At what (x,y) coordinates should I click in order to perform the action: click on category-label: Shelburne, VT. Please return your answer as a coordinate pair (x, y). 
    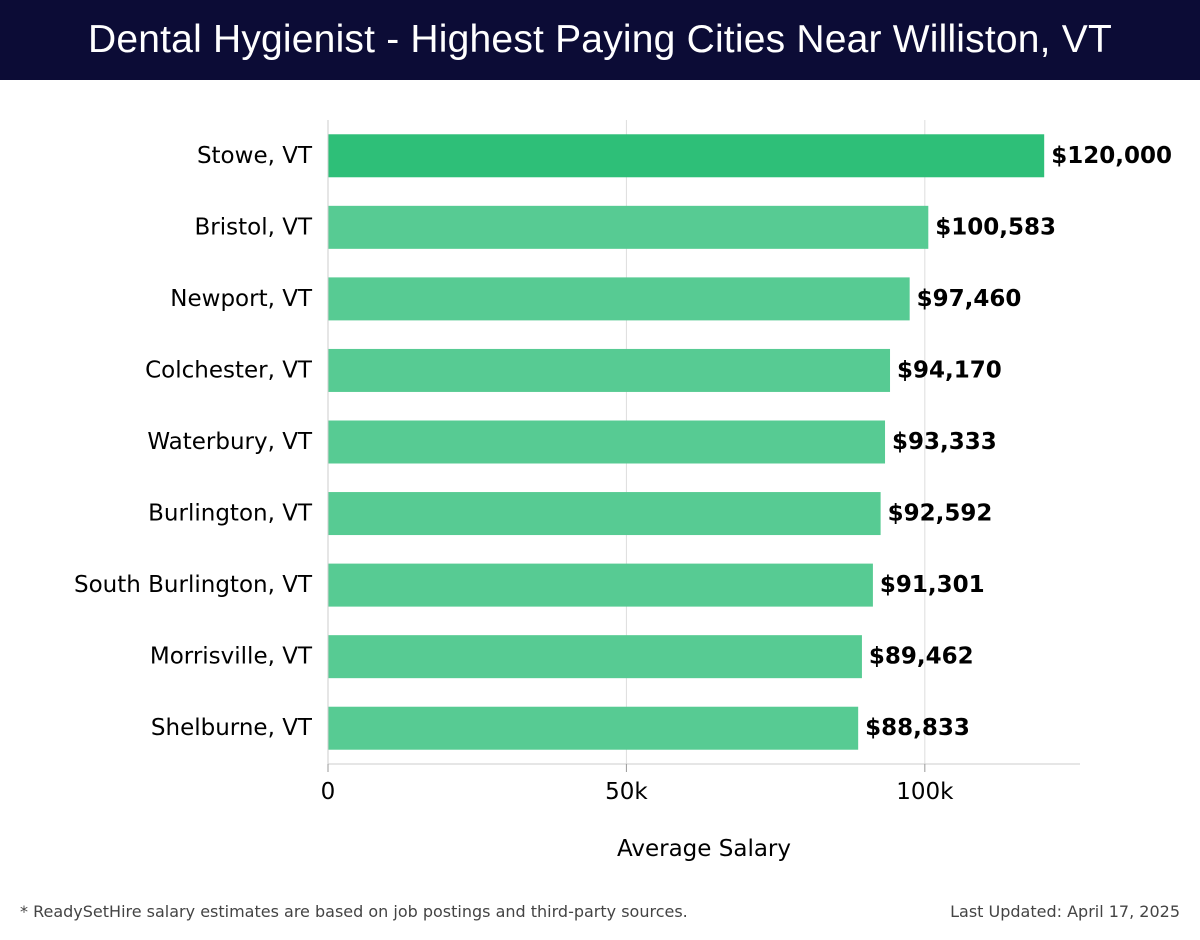
    Looking at the image, I should click on (232, 728).